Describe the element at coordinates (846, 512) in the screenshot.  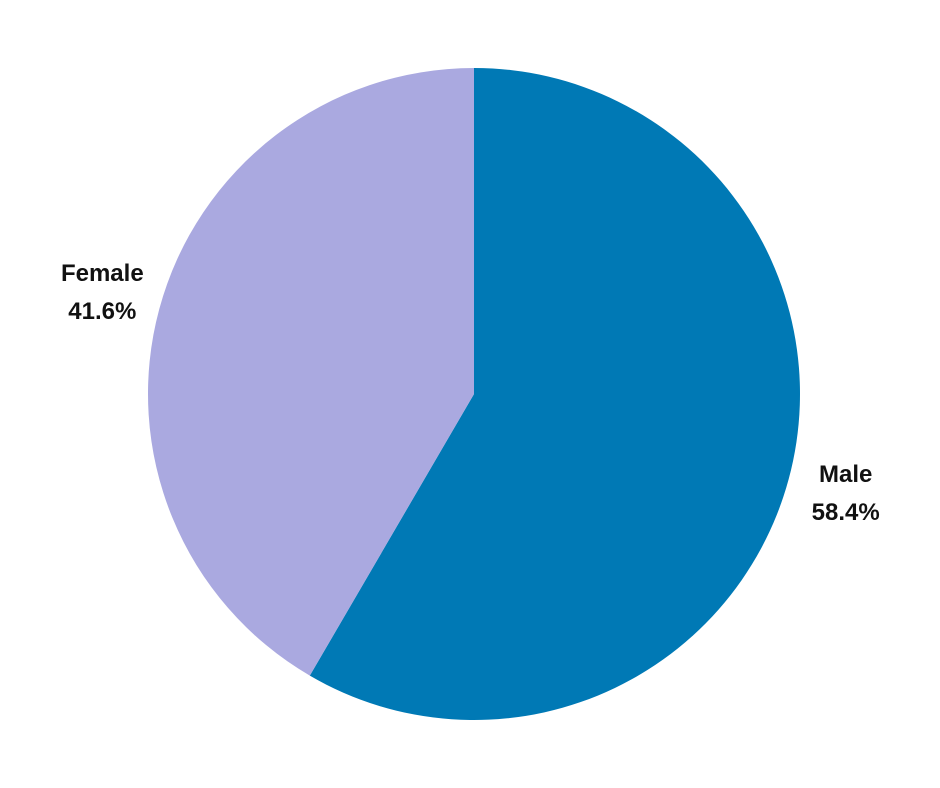
I see `slice-value-label: 58.4%` at that location.